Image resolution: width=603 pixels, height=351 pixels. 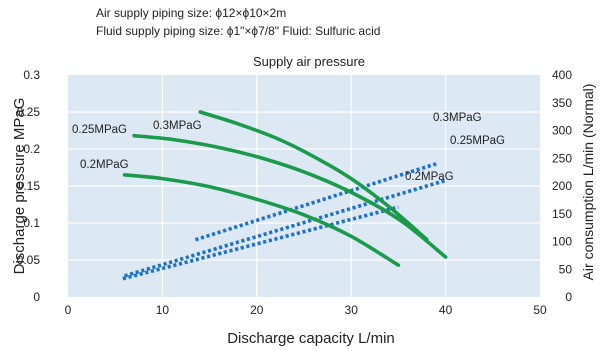 What do you see at coordinates (31, 149) in the screenshot?
I see `y-tick-label: 0.2` at bounding box center [31, 149].